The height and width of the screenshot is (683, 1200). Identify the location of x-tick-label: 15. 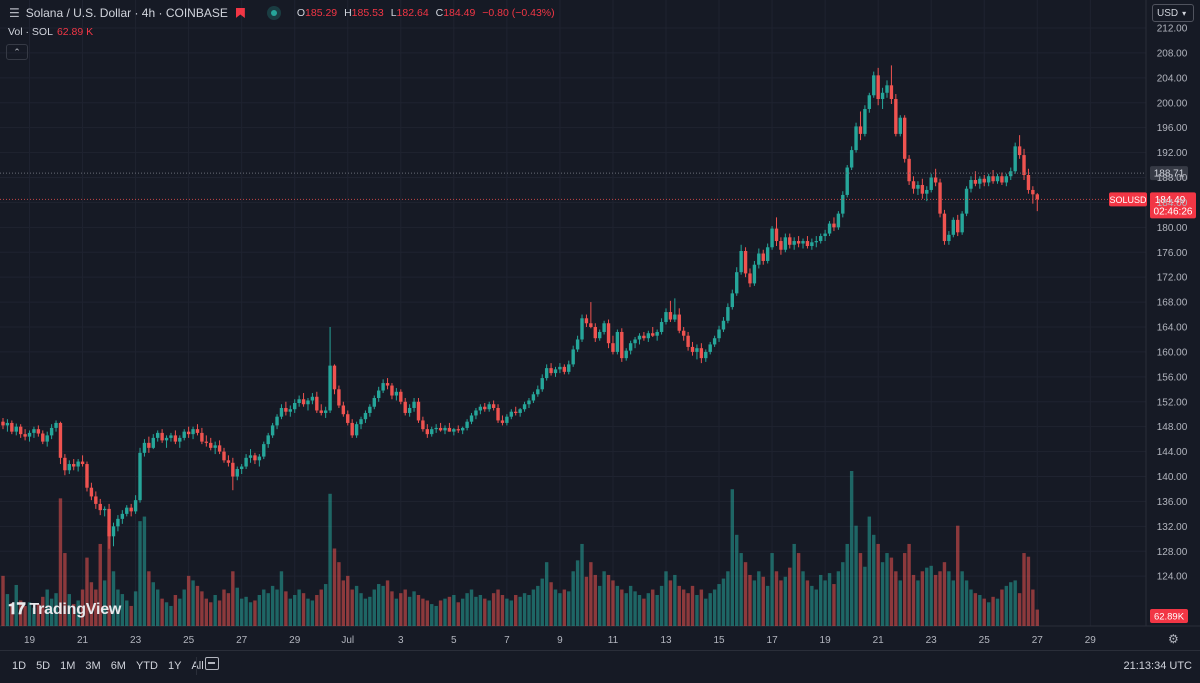
(719, 640).